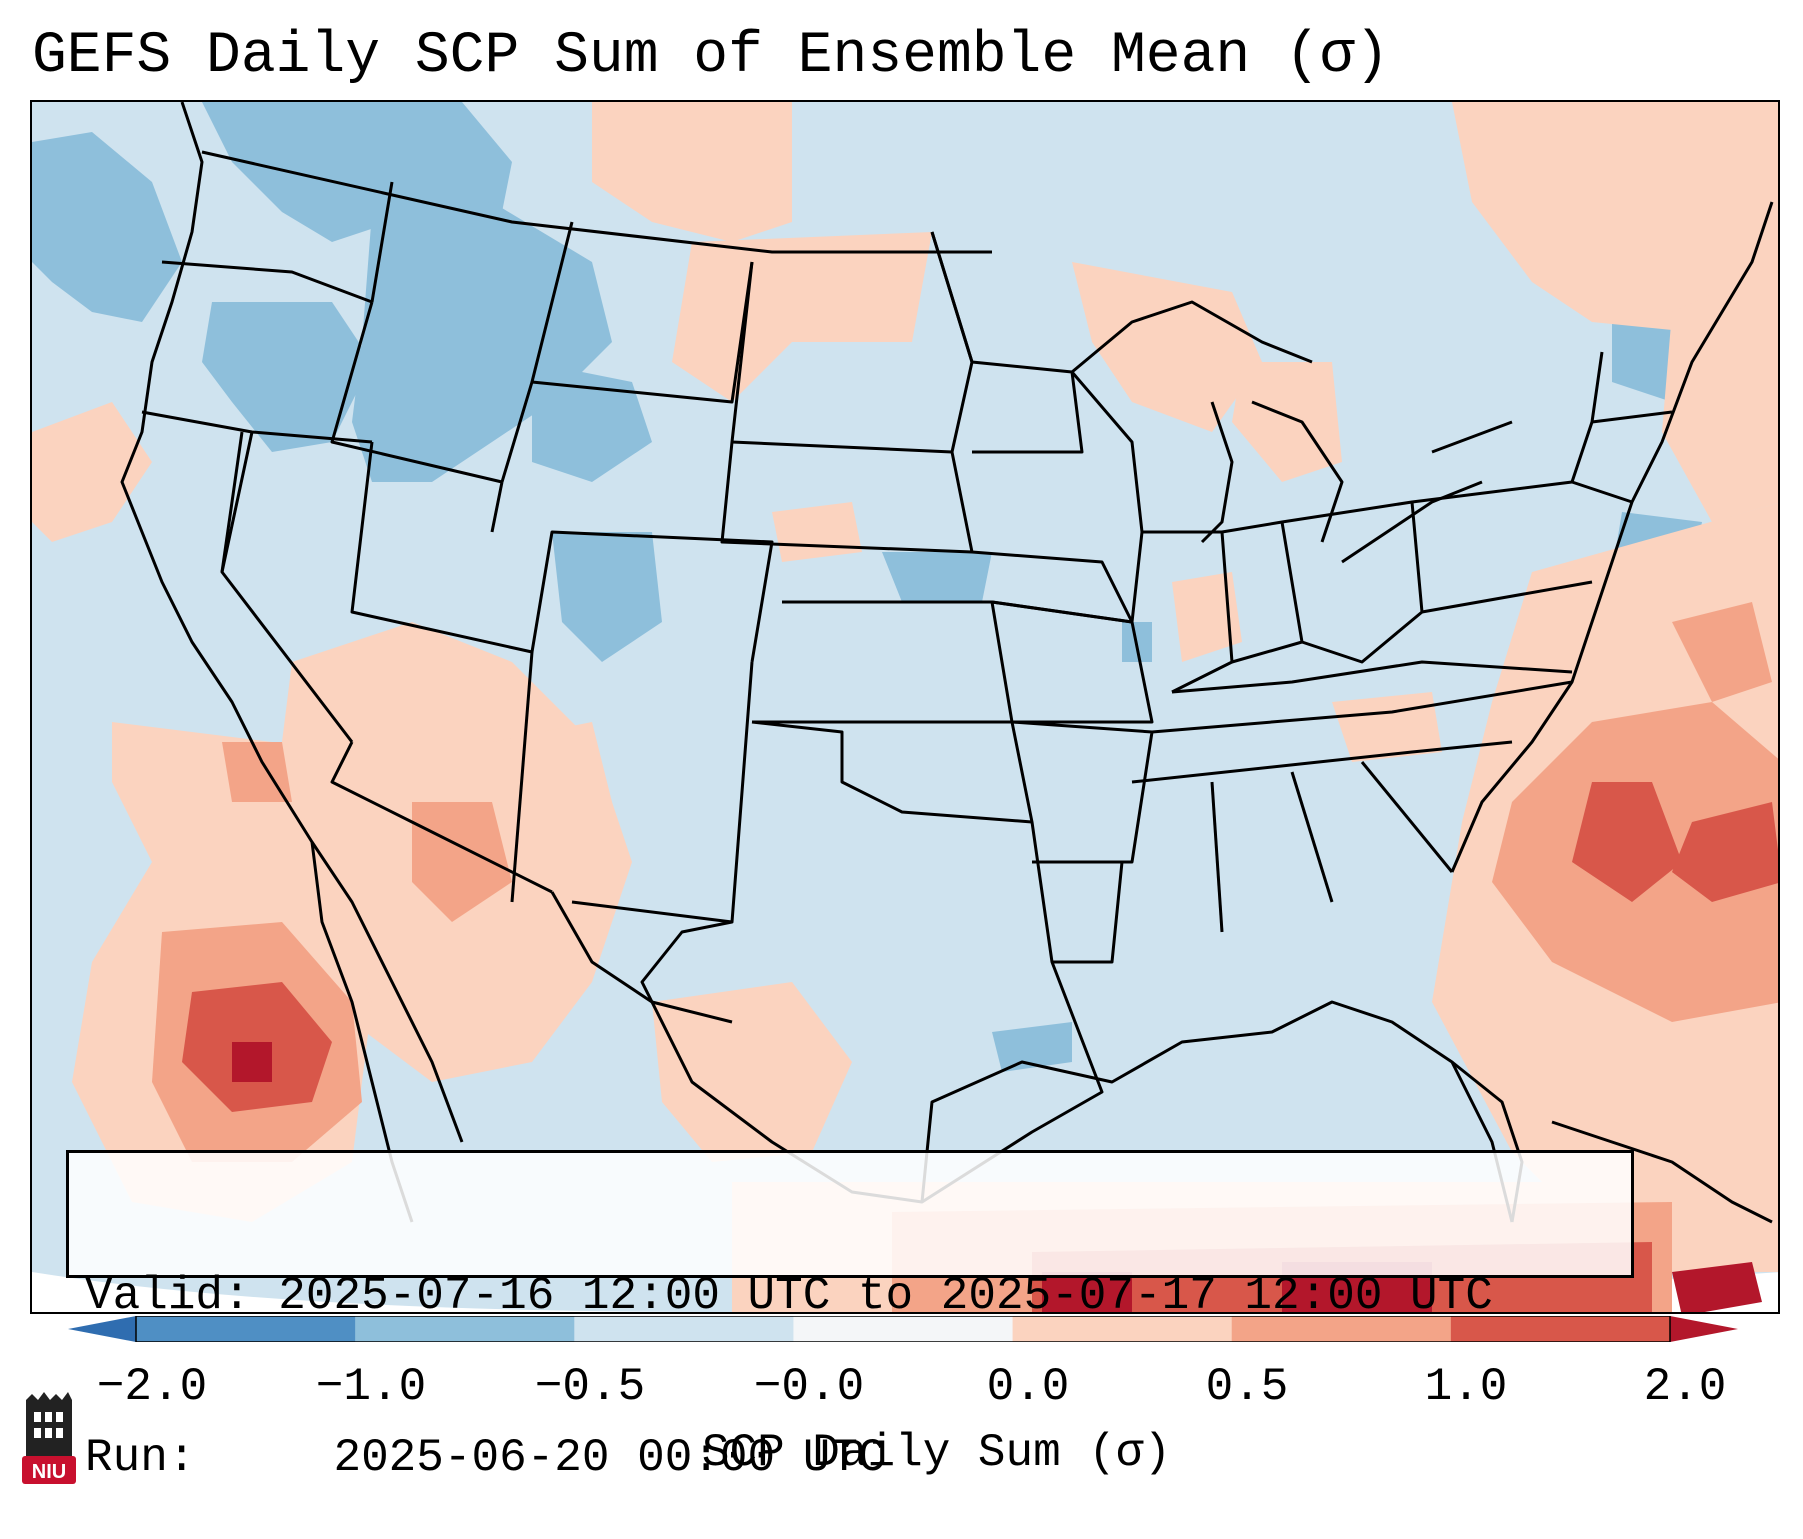 This screenshot has width=1803, height=1539. I want to click on logo-text: NIU, so click(49, 1472).